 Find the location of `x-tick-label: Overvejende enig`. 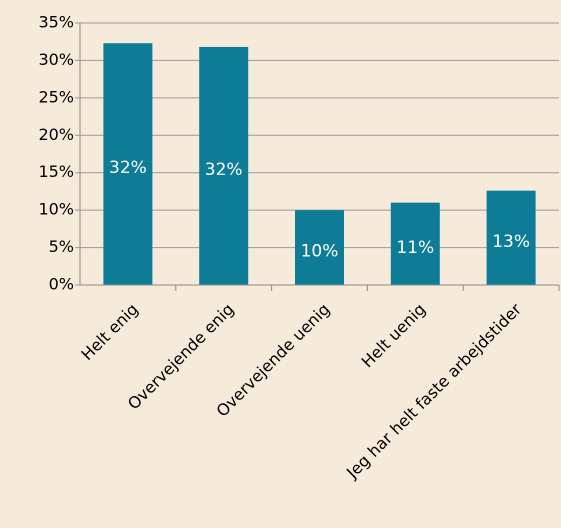

x-tick-label: Overvejende enig is located at coordinates (181, 357).